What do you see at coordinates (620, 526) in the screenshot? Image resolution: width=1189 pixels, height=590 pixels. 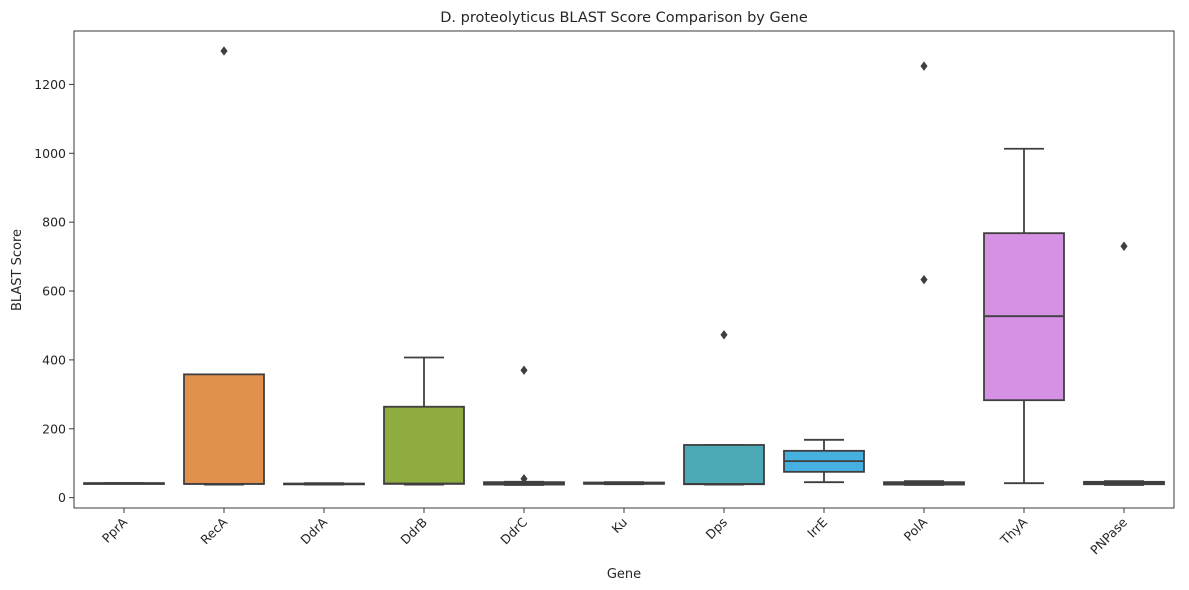 I see `x-tick-label-ku: Ku` at bounding box center [620, 526].